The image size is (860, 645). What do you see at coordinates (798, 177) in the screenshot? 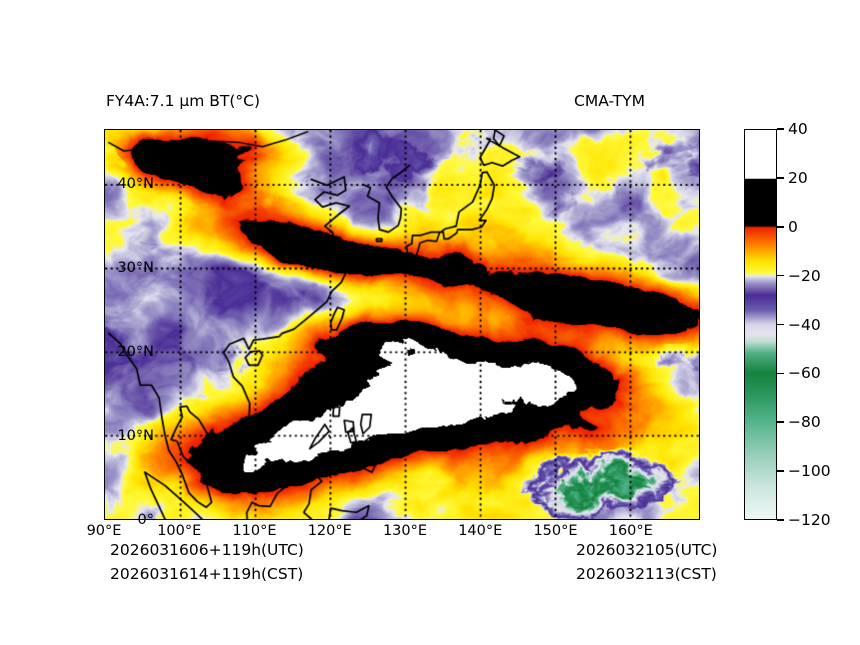
I see `colorbar-tick-label-1: 20` at bounding box center [798, 177].